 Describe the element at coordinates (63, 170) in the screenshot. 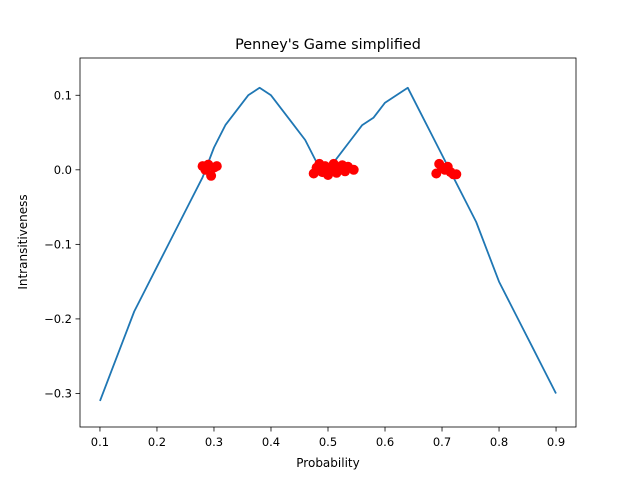

I see `y-tick-label: 0.0` at that location.